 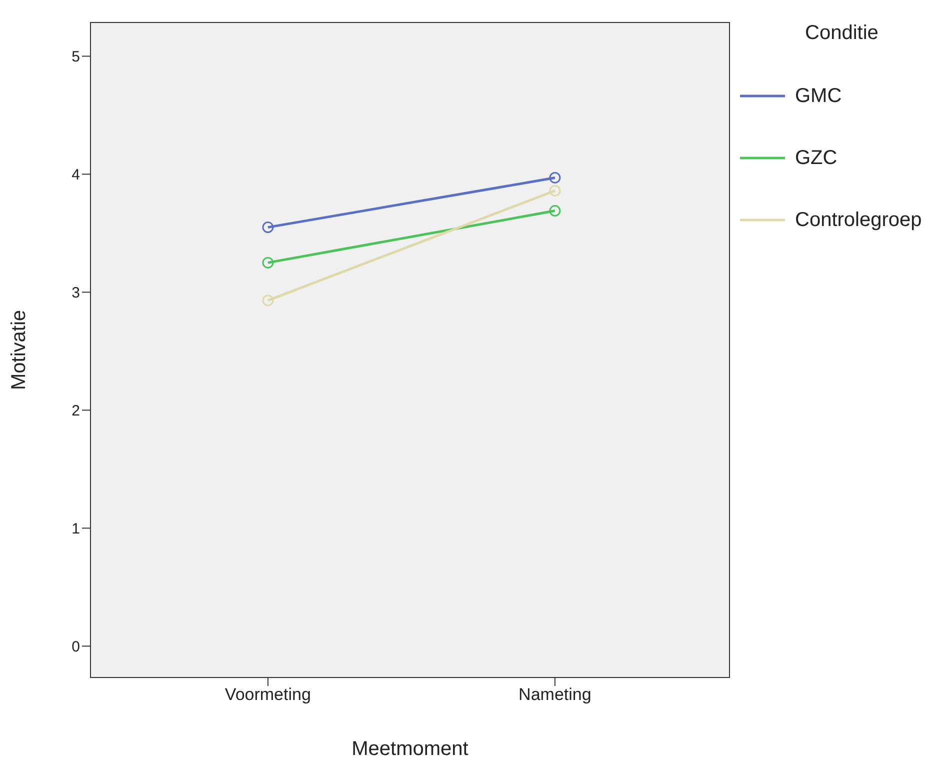 What do you see at coordinates (842, 33) in the screenshot?
I see `legend-title: Conditie` at bounding box center [842, 33].